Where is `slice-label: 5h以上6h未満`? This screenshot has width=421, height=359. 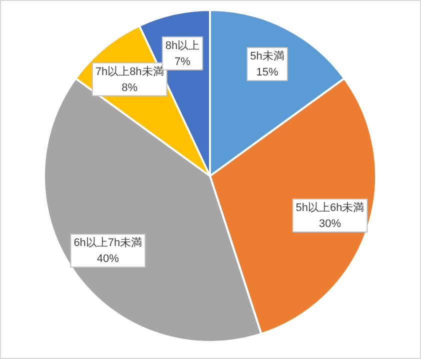
slice-label: 5h以上6h未満 is located at coordinates (330, 207).